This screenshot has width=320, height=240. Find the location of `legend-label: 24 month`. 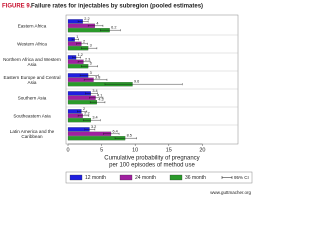

legend-label: 24 month is located at coordinates (145, 178).